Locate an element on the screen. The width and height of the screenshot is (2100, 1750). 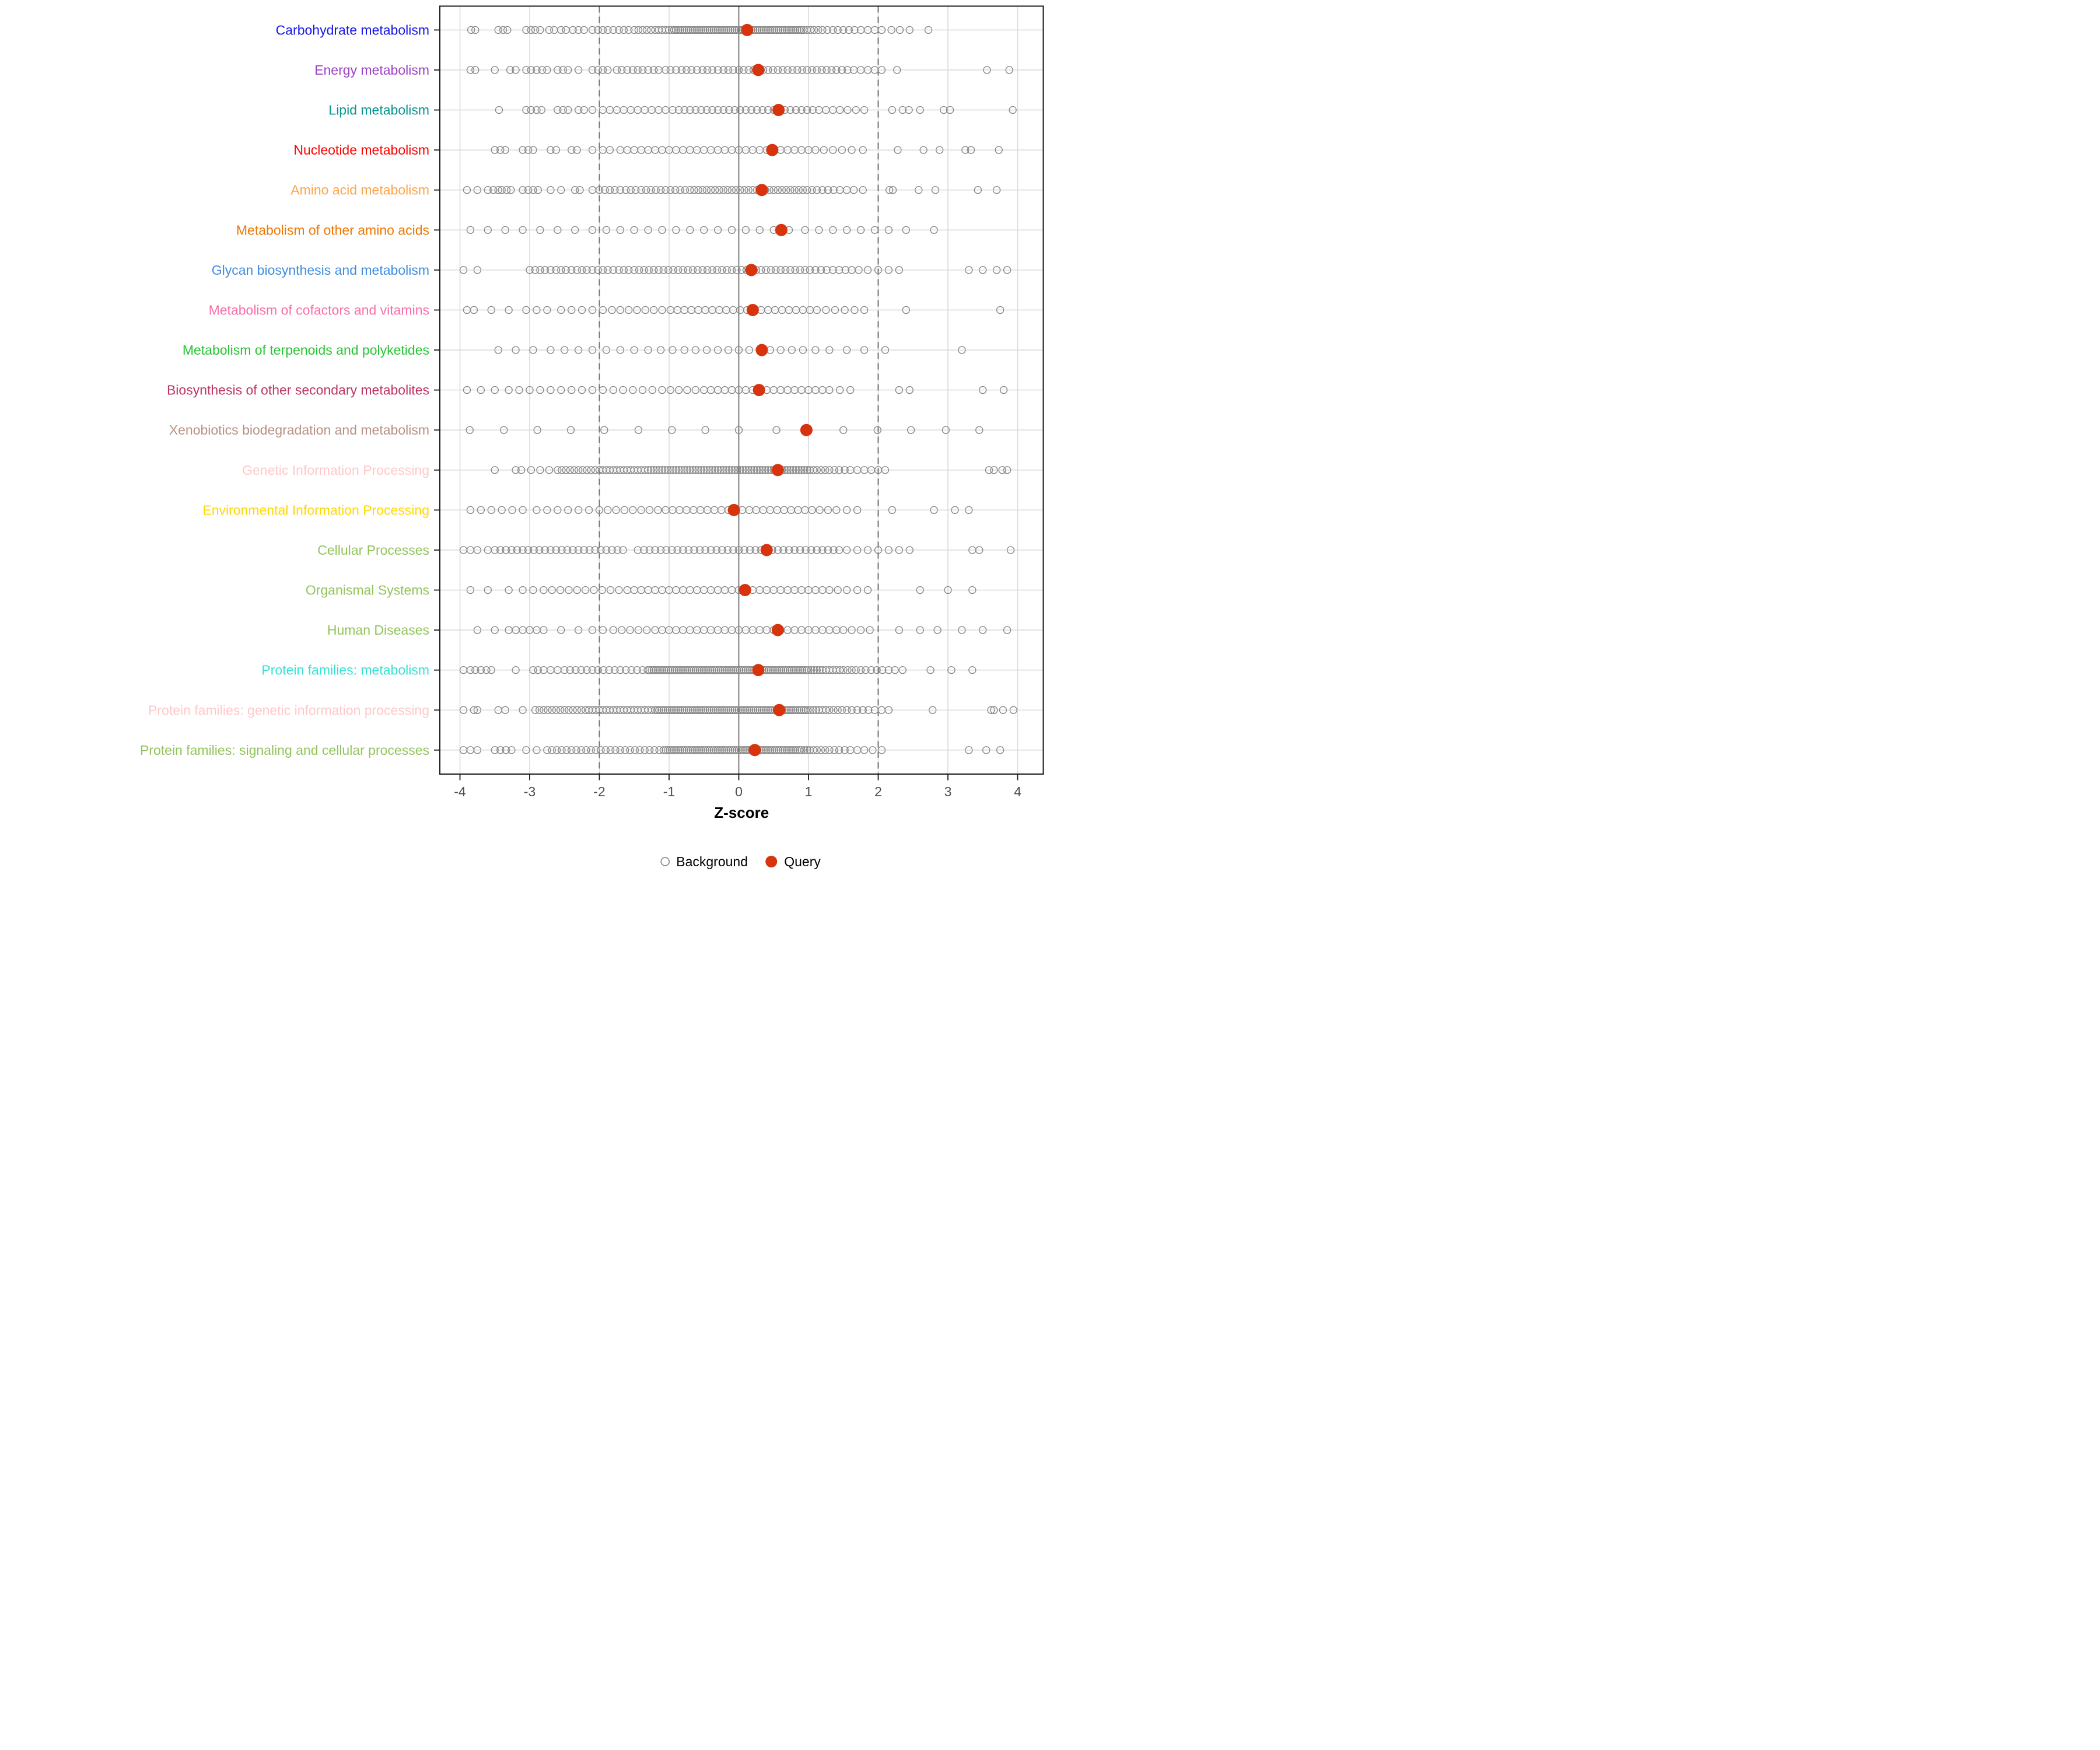
x-tick-label: -3 is located at coordinates (530, 792).